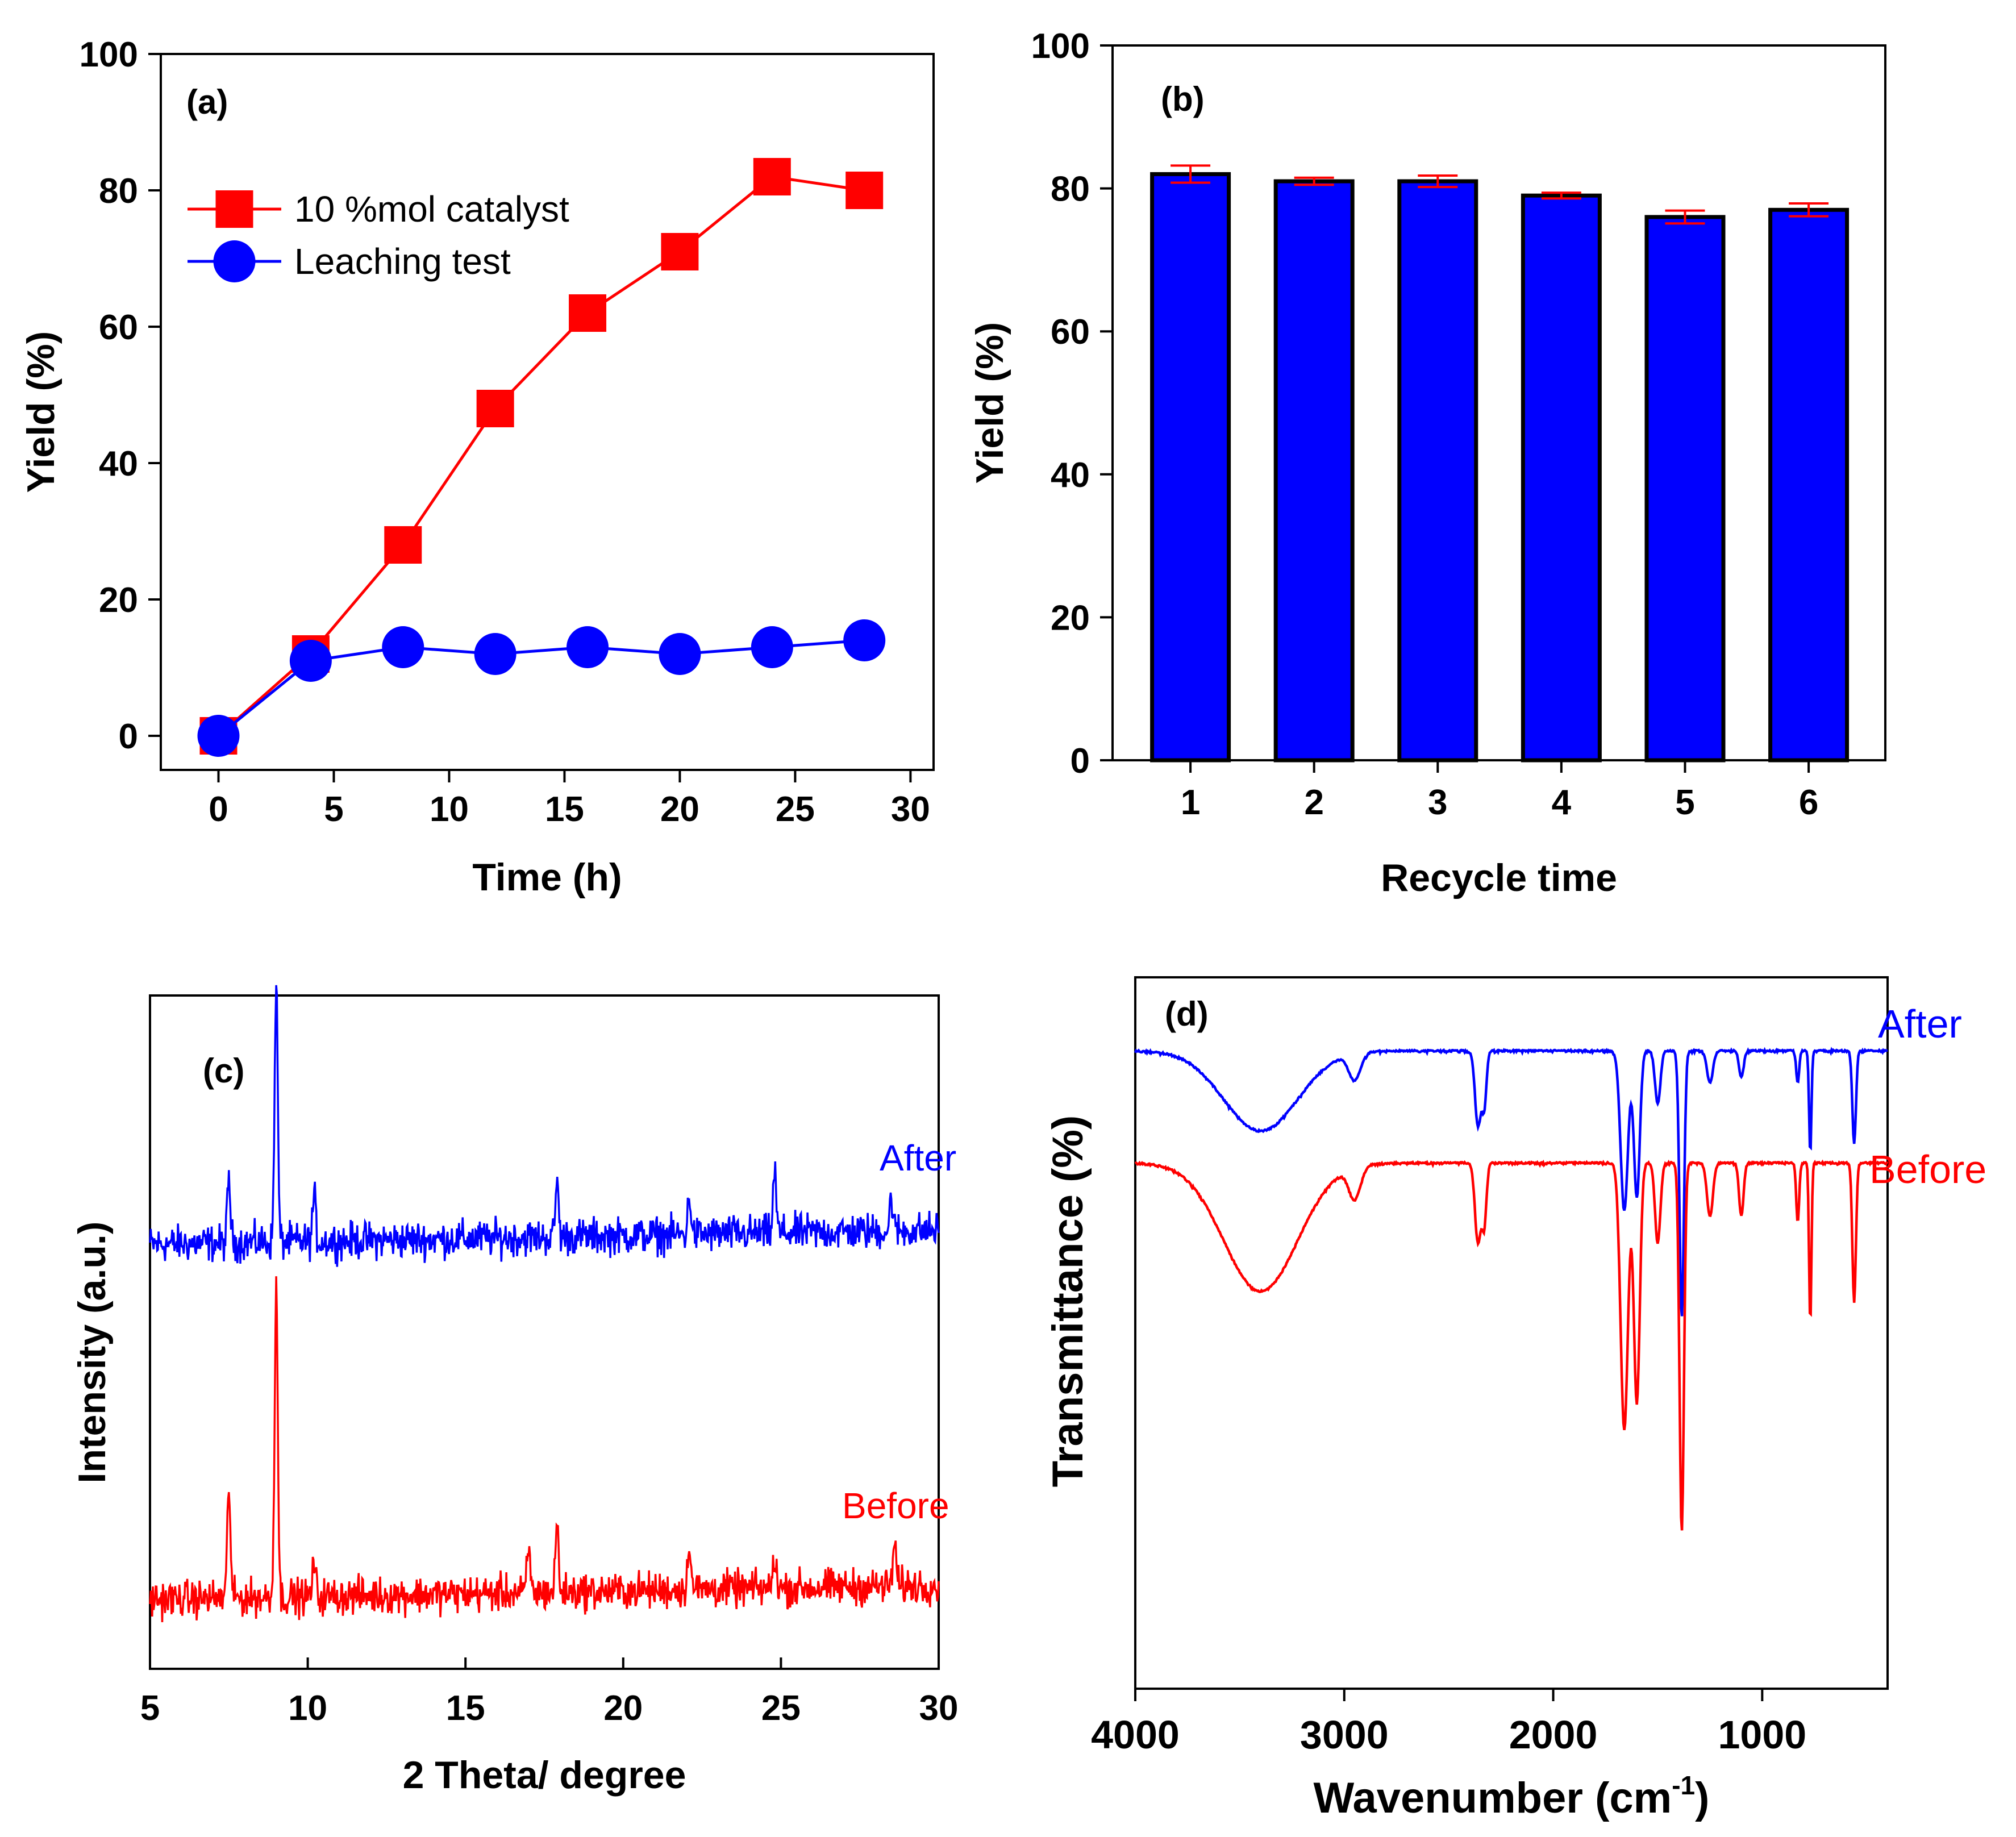 Image resolution: width=2016 pixels, height=1837 pixels. Describe the element at coordinates (1190, 802) in the screenshot. I see `x-tick-label: 1` at that location.